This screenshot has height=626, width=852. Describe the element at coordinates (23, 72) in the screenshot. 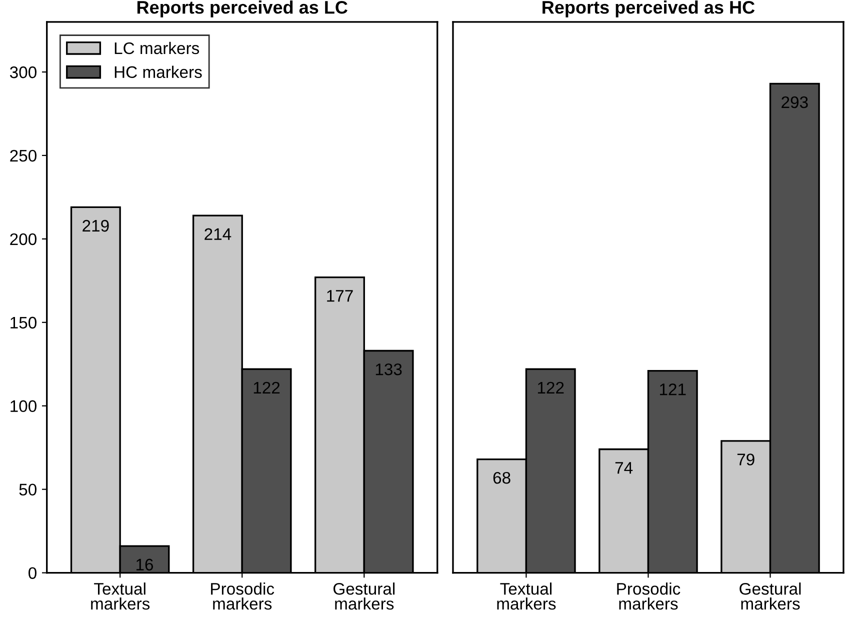

I see `y-tick-label: 300` at that location.